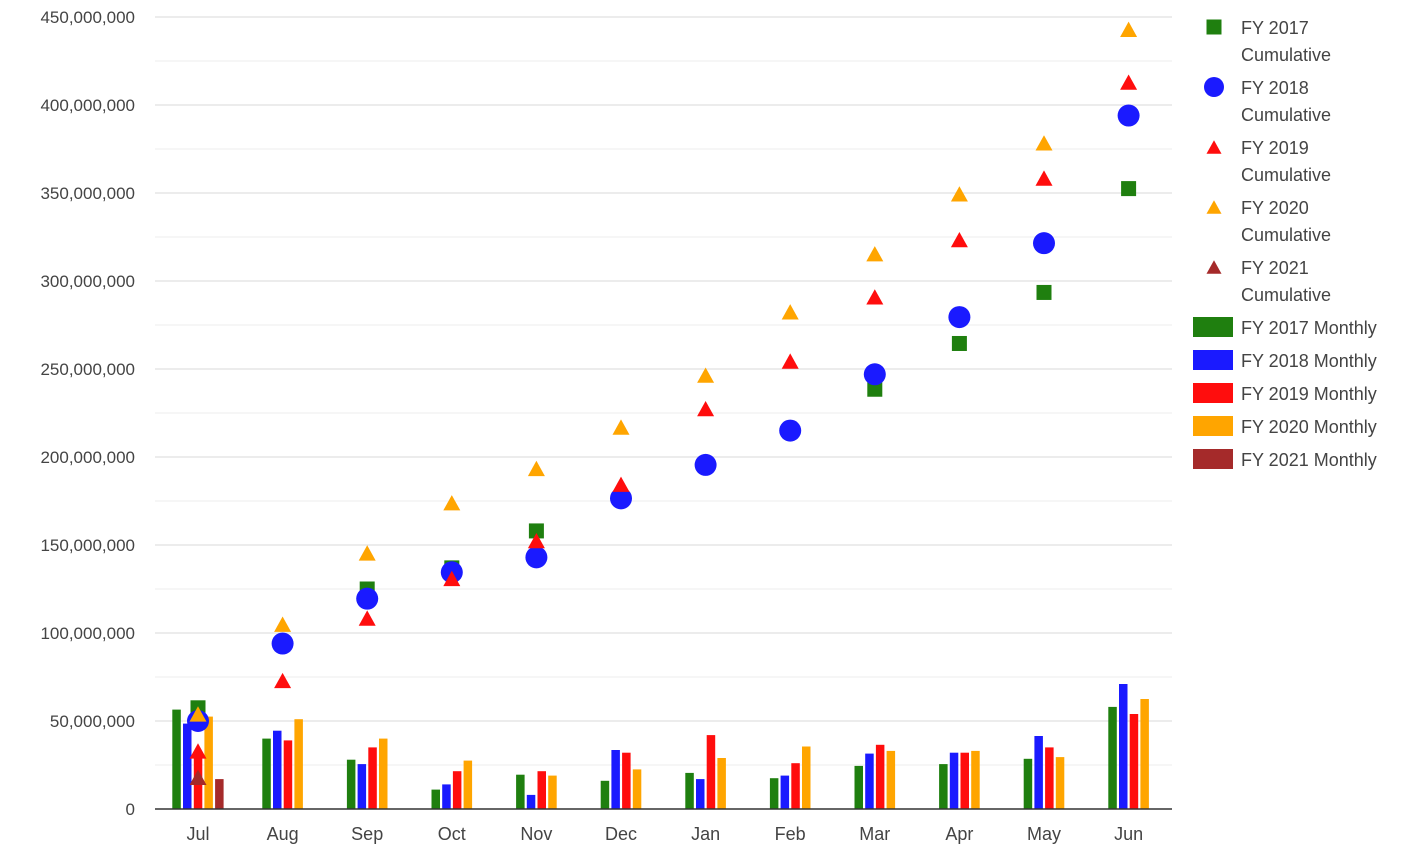 This screenshot has width=1408, height=846. I want to click on bar-fy-2019-monthly-mar, so click(880, 776).